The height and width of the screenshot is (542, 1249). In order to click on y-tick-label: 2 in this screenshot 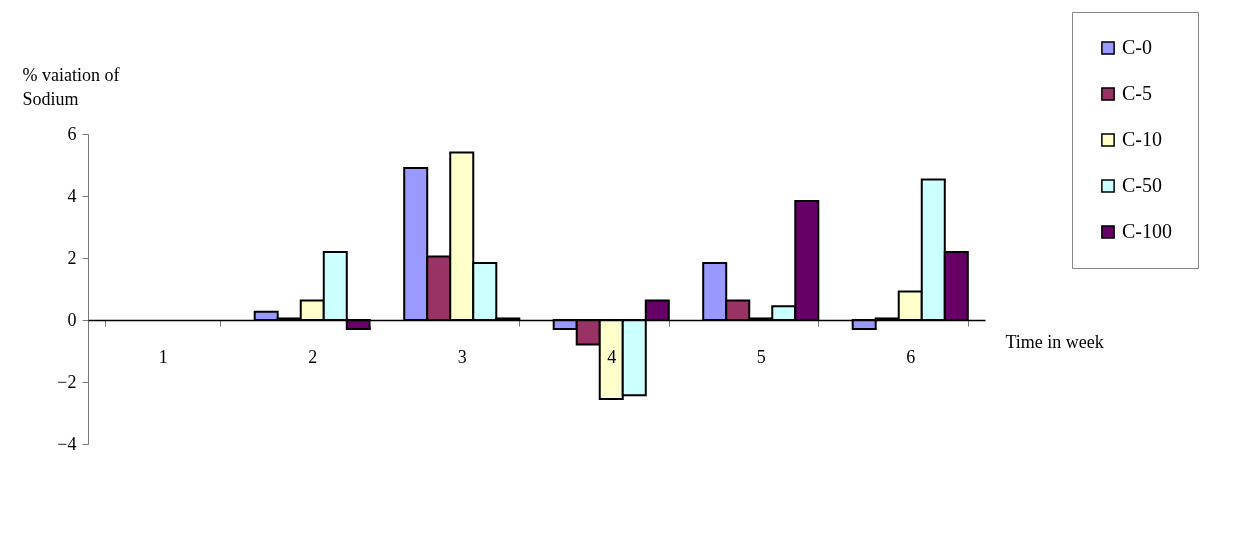, I will do `click(72, 257)`.